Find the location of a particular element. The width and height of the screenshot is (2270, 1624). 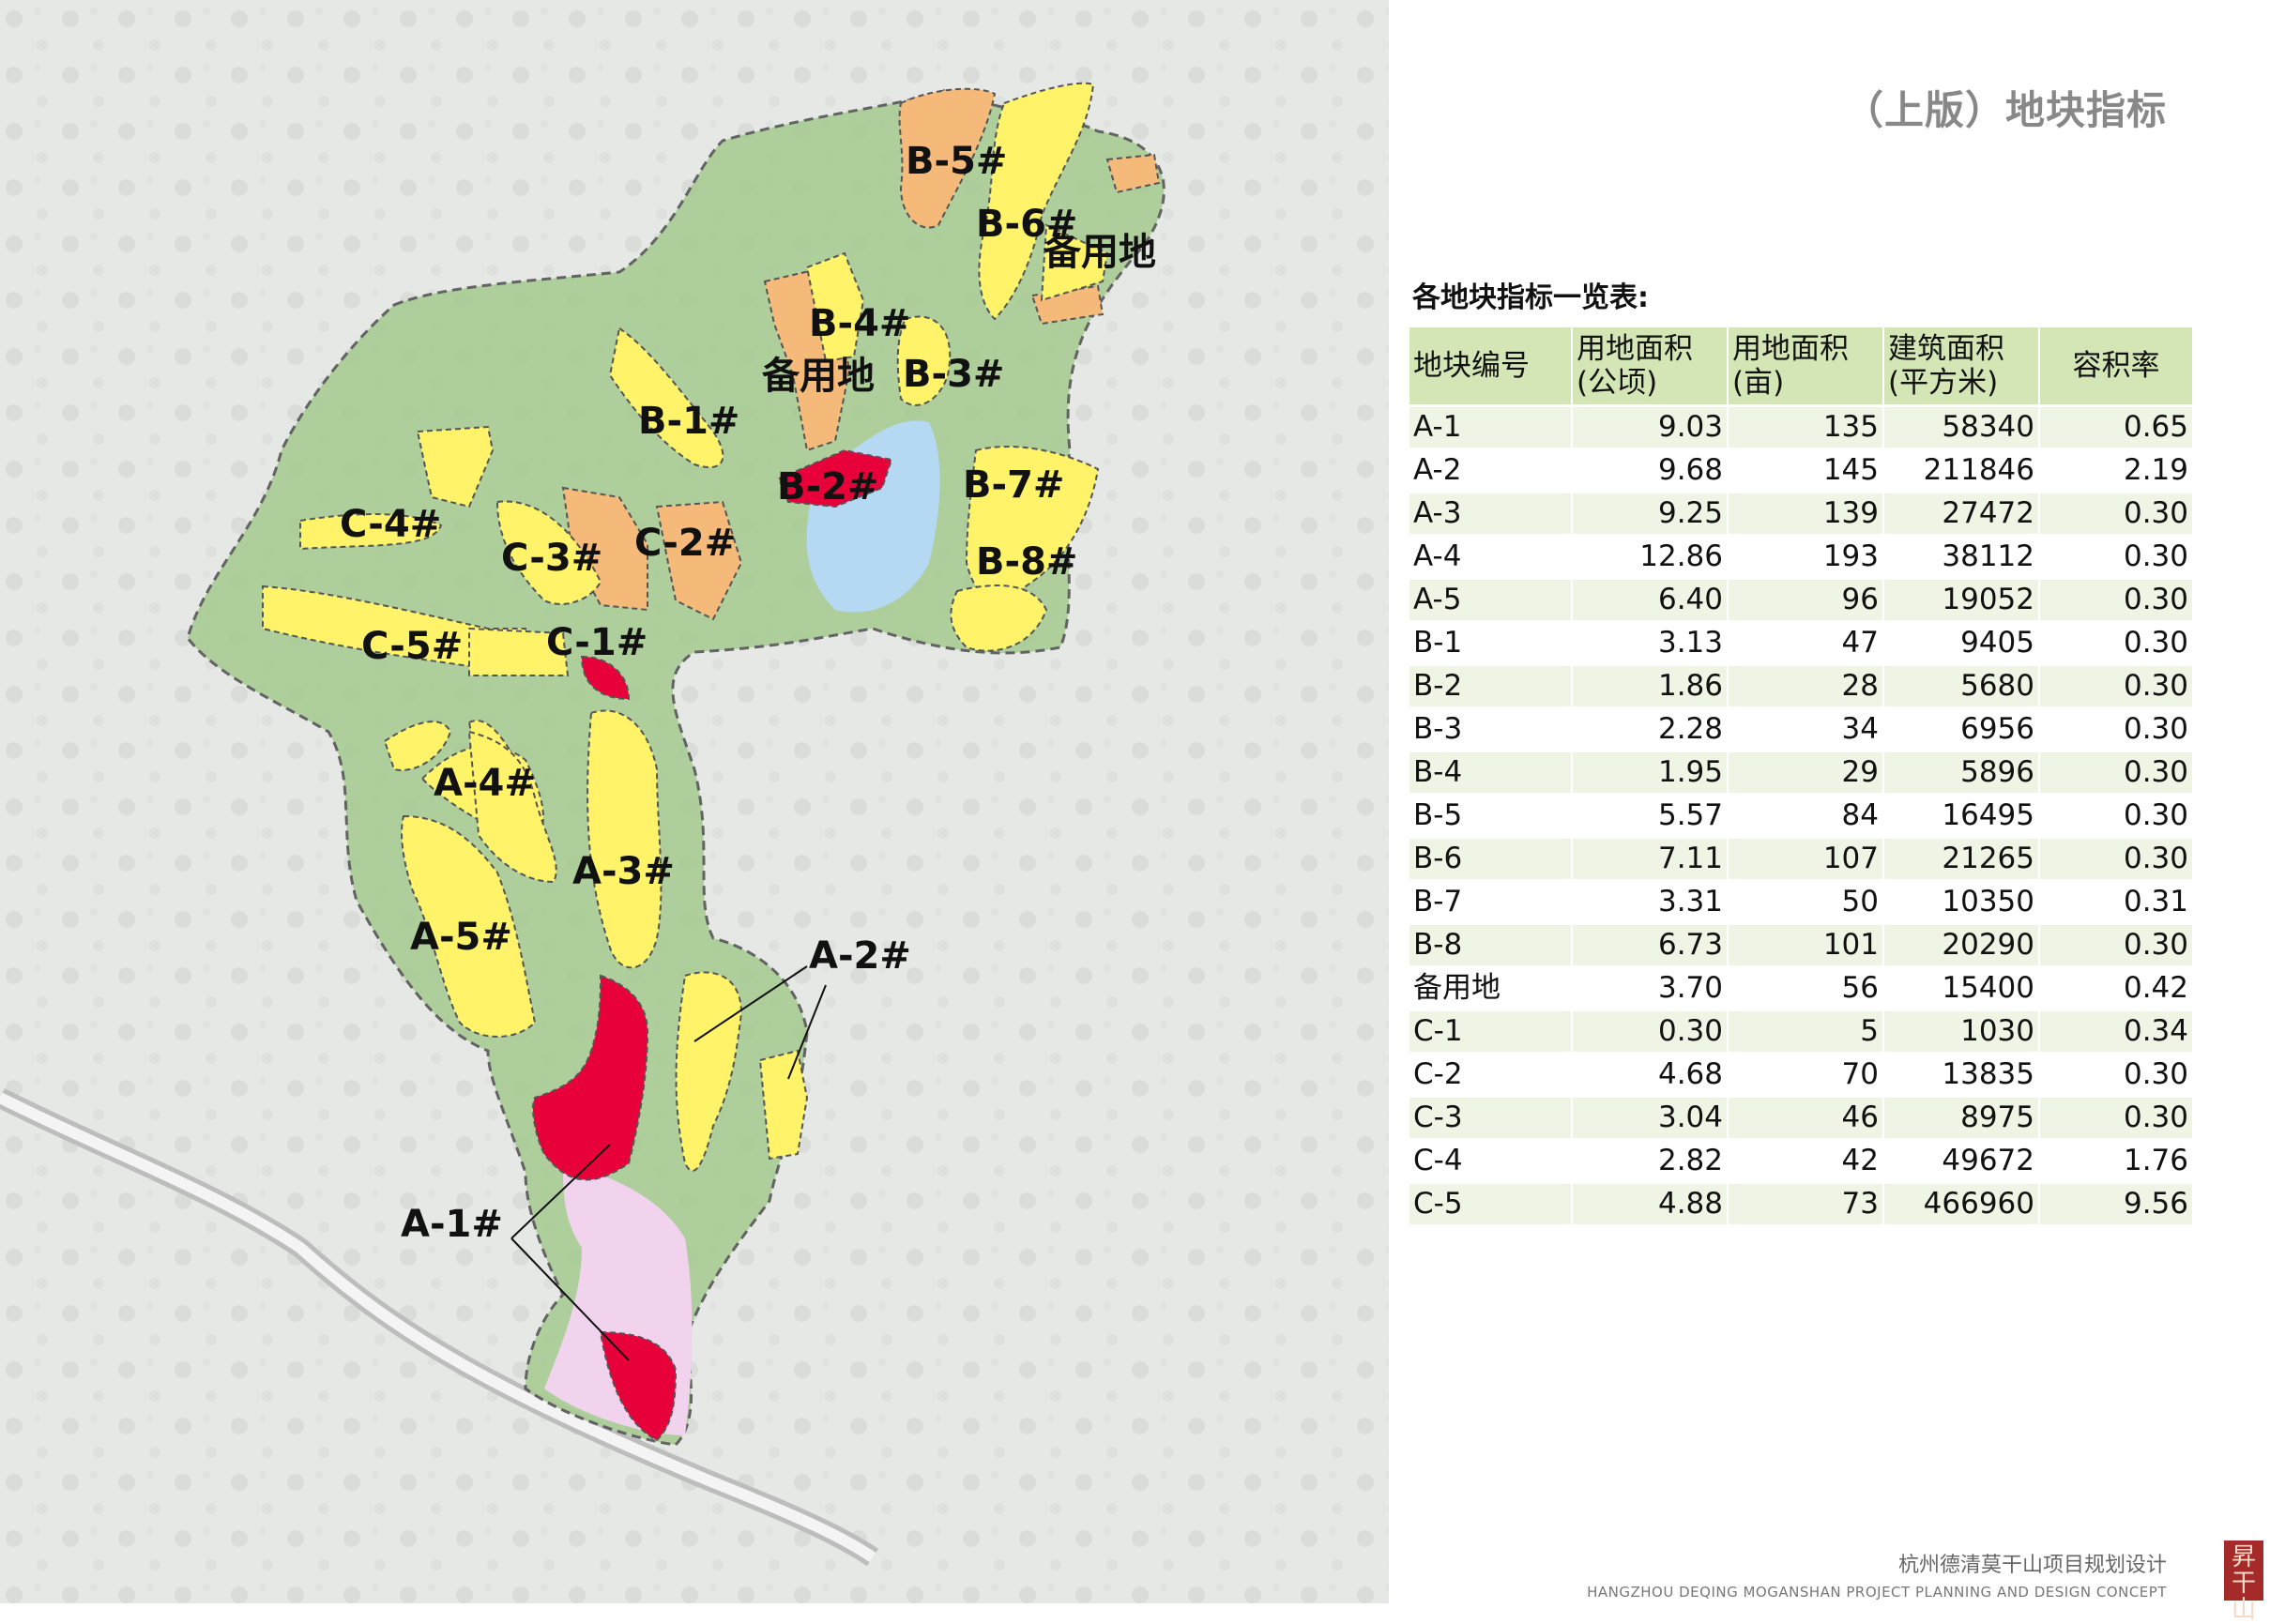

label-b5: B-5# is located at coordinates (956, 162).